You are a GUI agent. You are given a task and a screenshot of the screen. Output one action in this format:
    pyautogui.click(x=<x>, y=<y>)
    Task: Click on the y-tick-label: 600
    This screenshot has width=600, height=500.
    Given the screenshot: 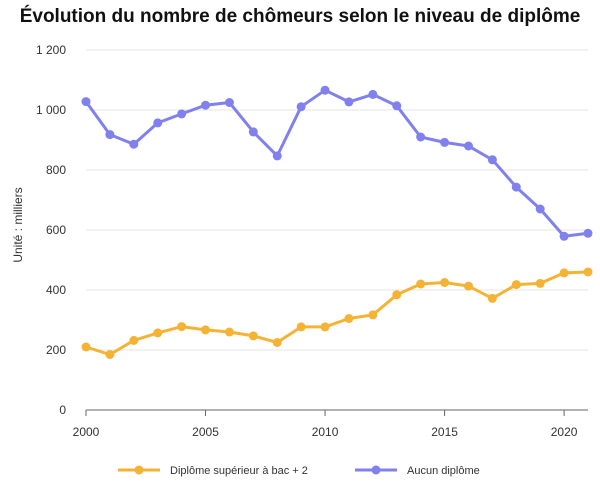 What is the action you would take?
    pyautogui.click(x=56, y=230)
    